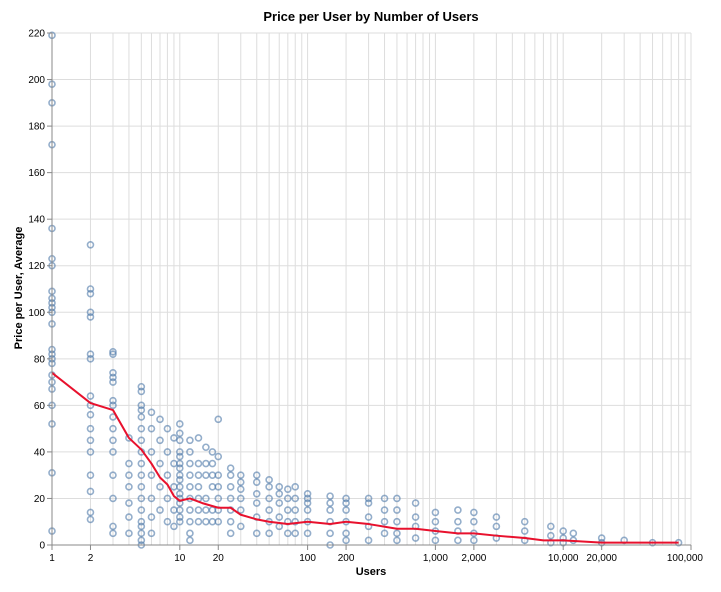  What do you see at coordinates (473, 558) in the screenshot?
I see `x-tick-label: 2,000` at bounding box center [473, 558].